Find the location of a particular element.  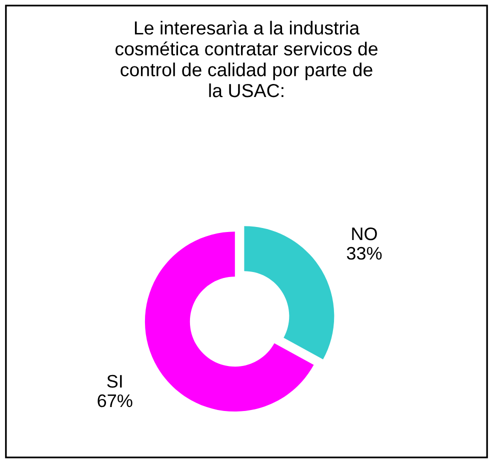

slice-label: SI is located at coordinates (114, 381).